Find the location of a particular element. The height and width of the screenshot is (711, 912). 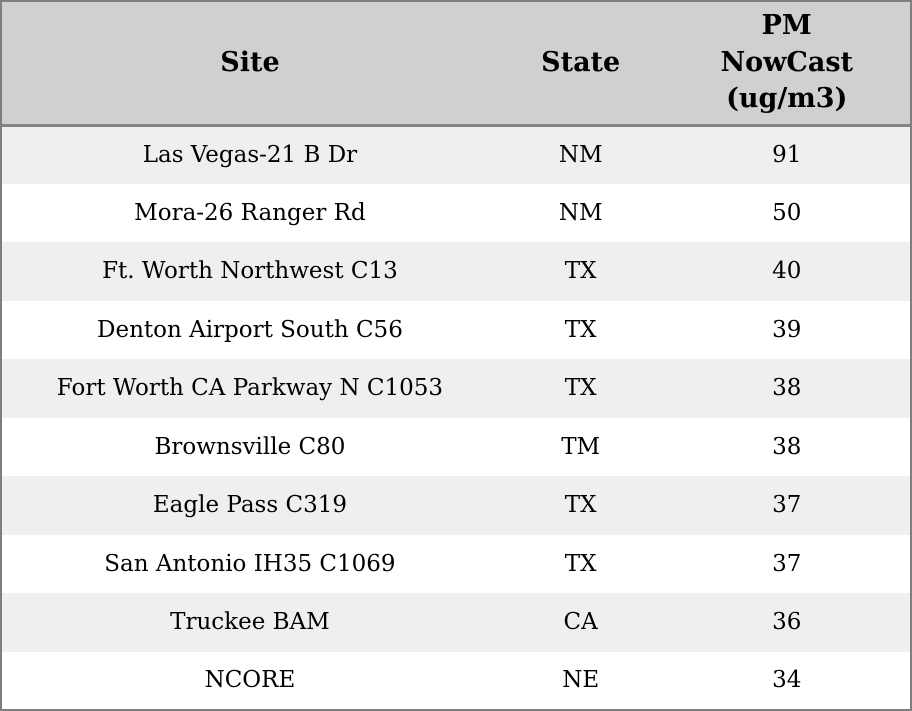

table-row: Truckee BAM CA 36 is located at coordinates (456, 622).